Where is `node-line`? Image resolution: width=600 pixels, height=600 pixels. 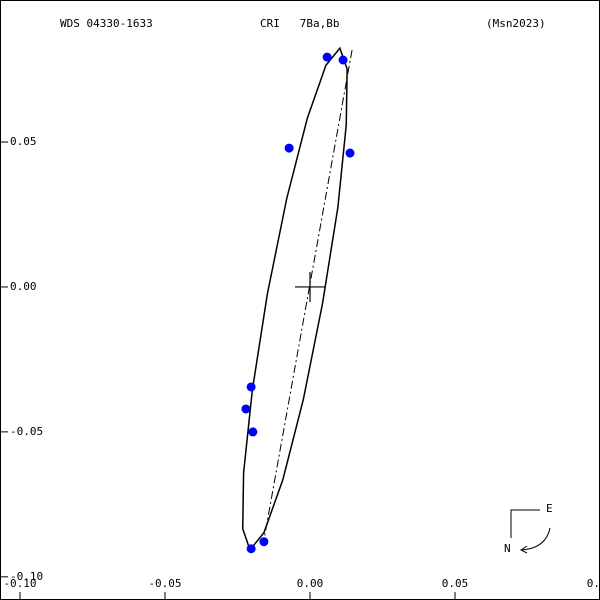 node-line is located at coordinates (307, 298).